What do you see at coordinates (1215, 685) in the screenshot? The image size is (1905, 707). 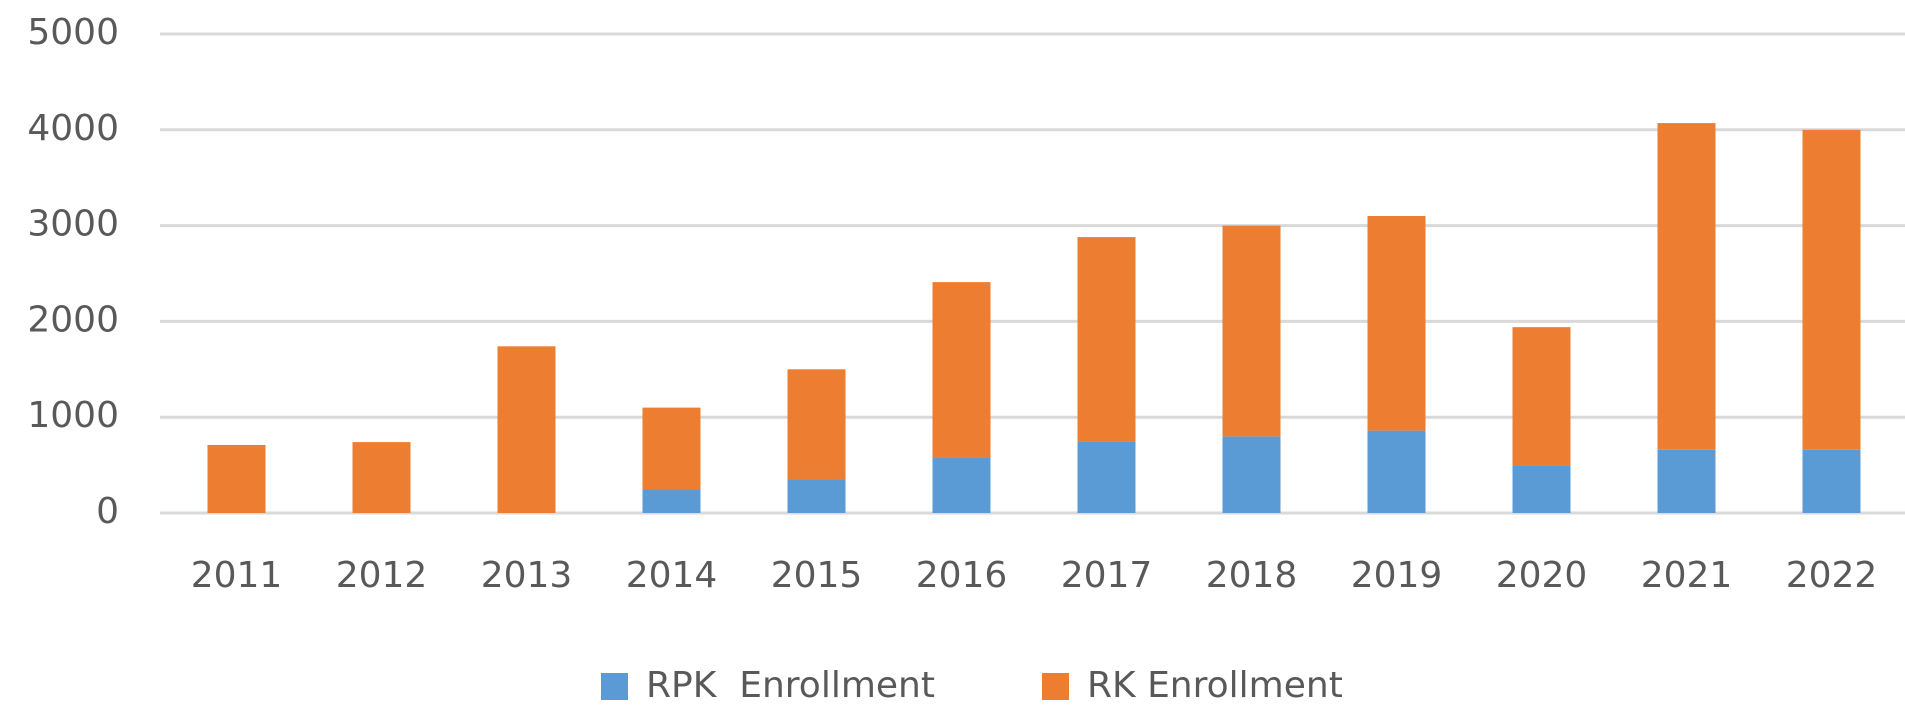 I see `legend-label: RK Enrollment` at bounding box center [1215, 685].